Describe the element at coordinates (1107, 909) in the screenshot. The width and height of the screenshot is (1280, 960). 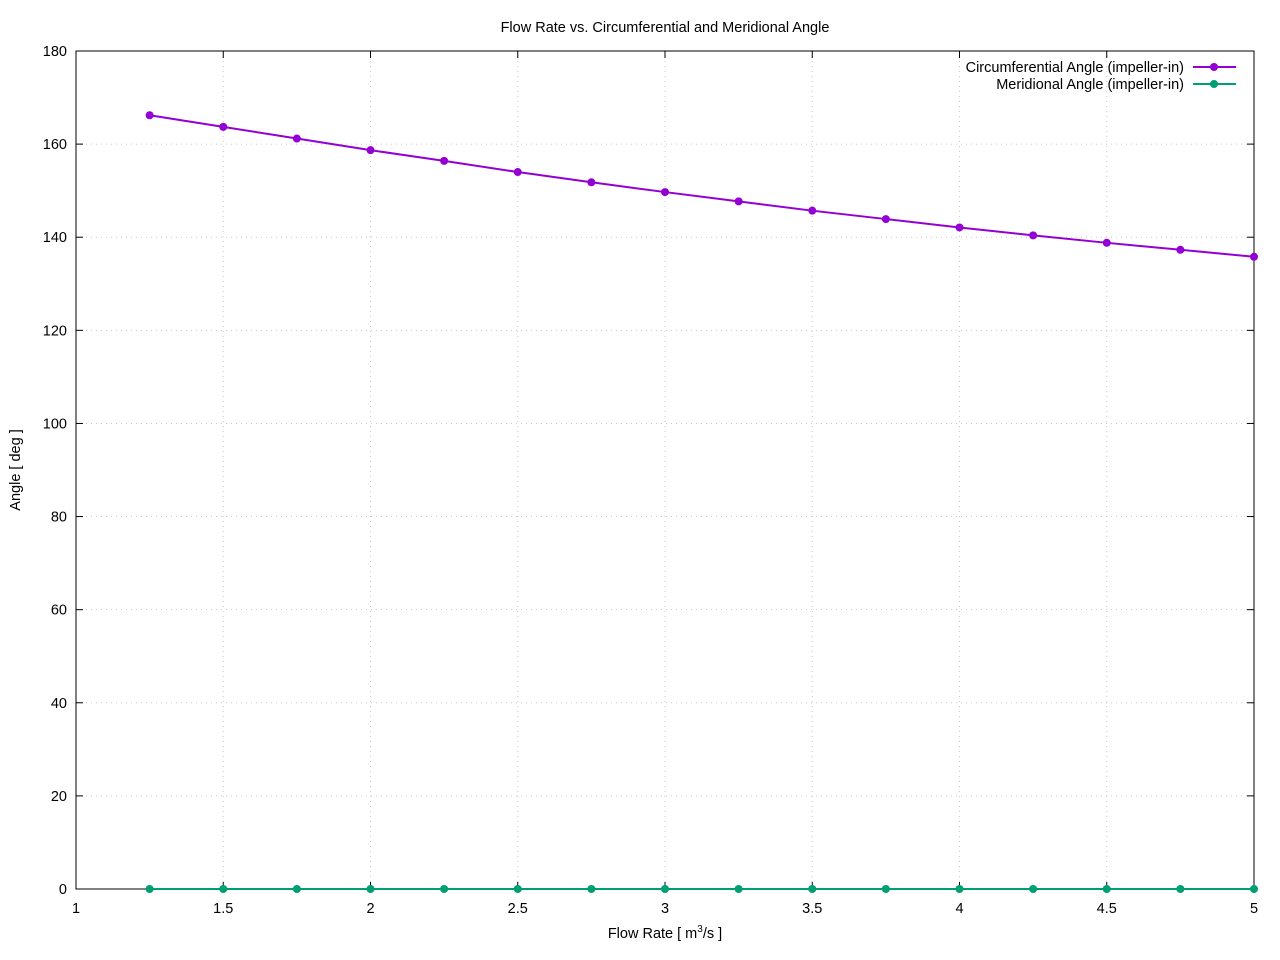
I see `x-tick-label: 4.5` at that location.